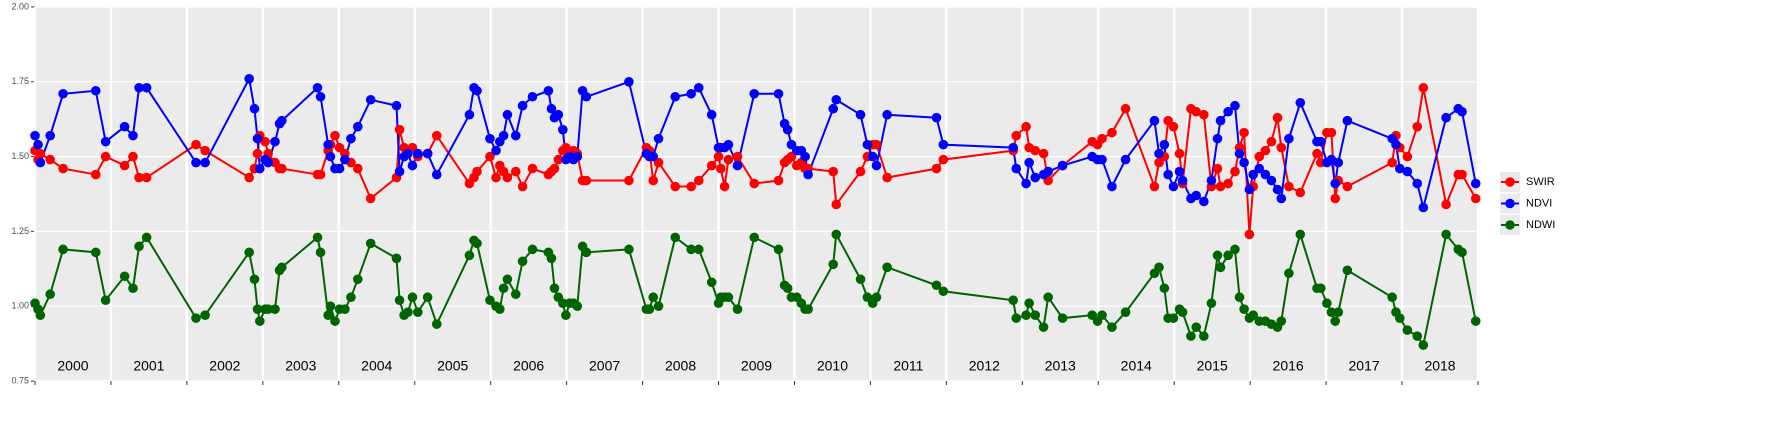 The image size is (1773, 442). Describe the element at coordinates (376, 366) in the screenshot. I see `year-label: 2004` at that location.